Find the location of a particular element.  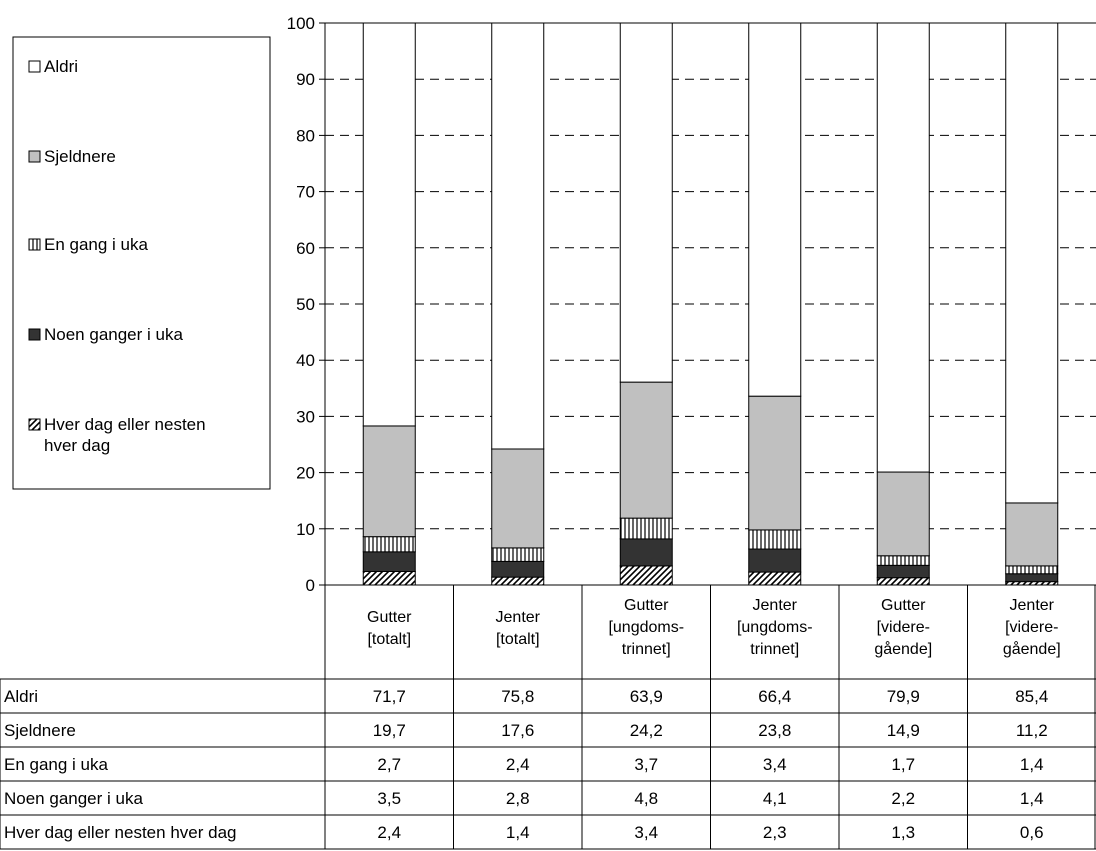

table-row-label: Hver dag eller nesten hver dag is located at coordinates (120, 832).